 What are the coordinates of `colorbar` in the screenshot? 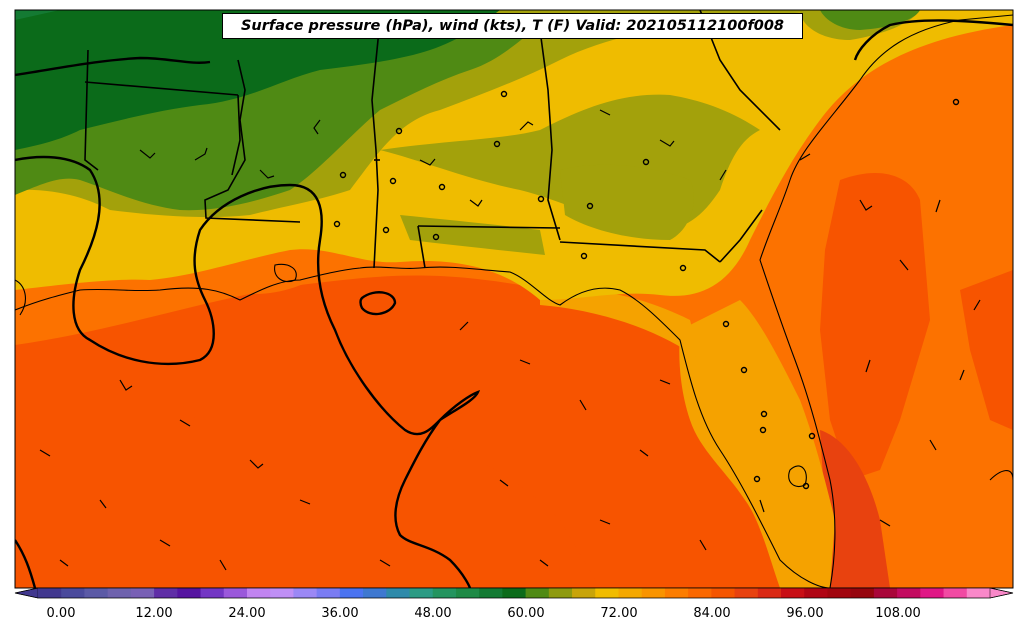 It's located at (514, 593).